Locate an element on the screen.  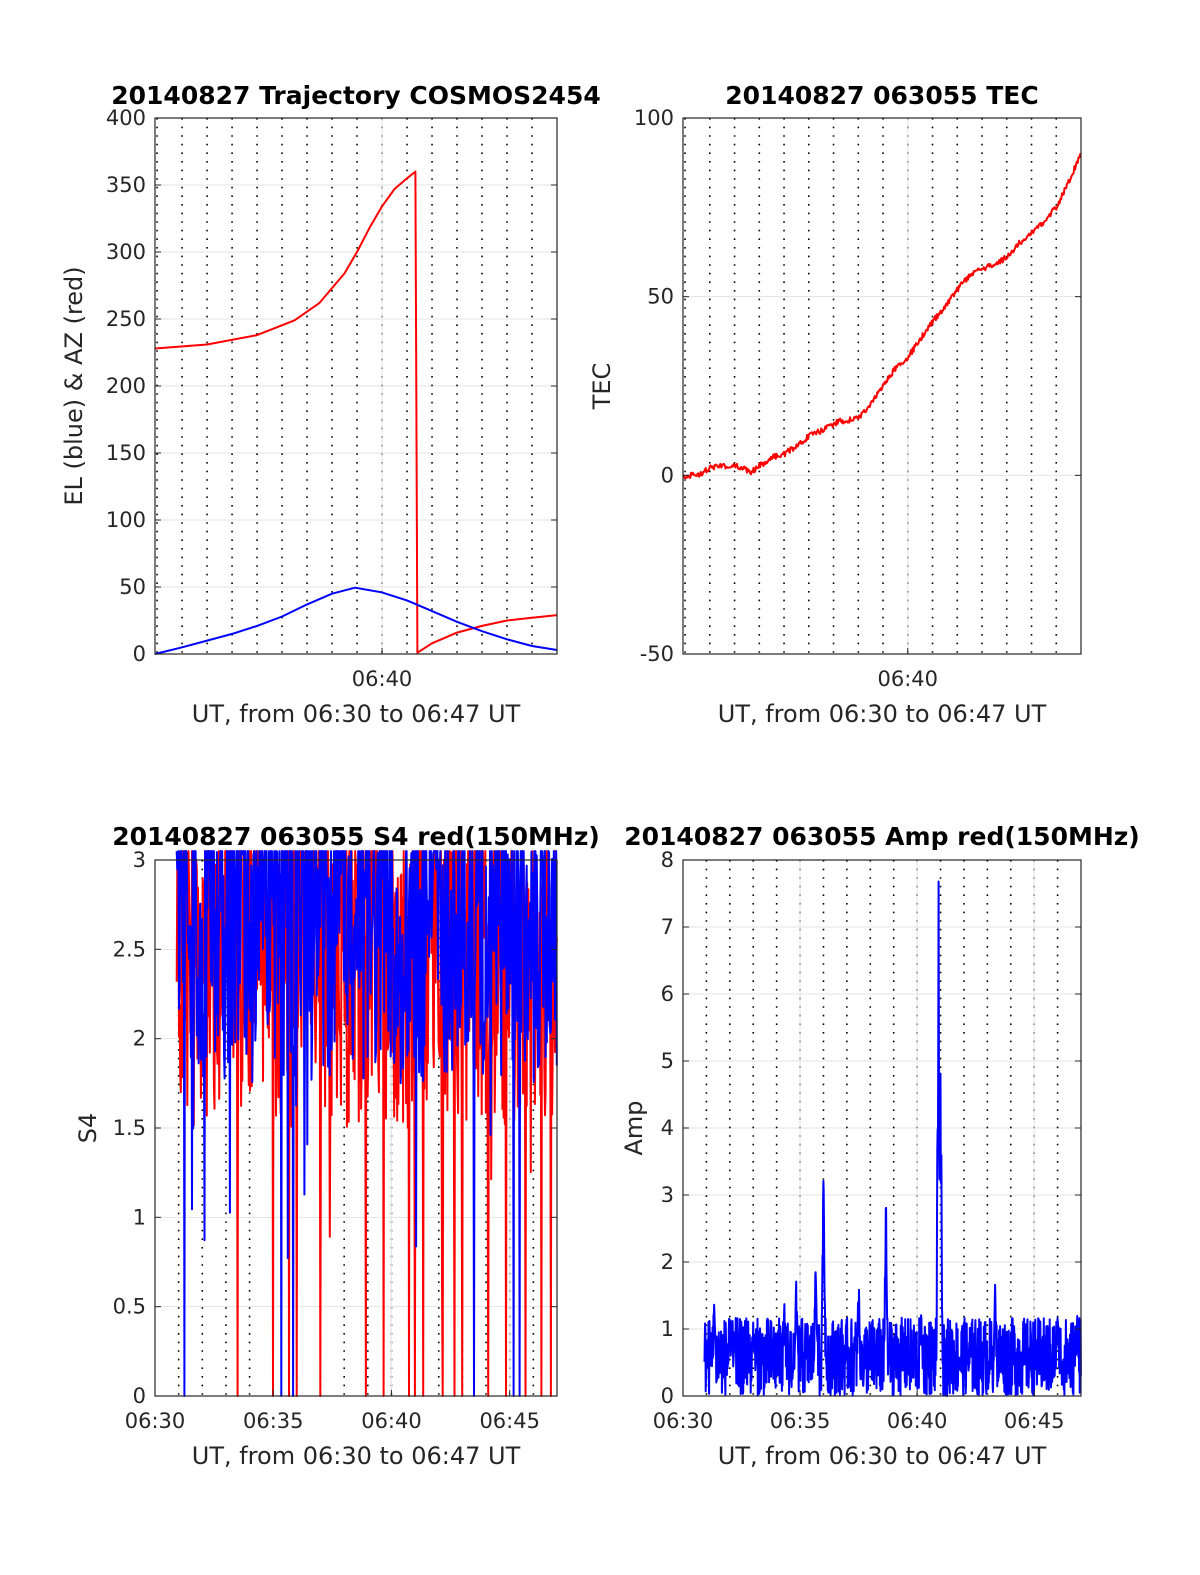
ytick-label-amp: 7 is located at coordinates (667, 927).